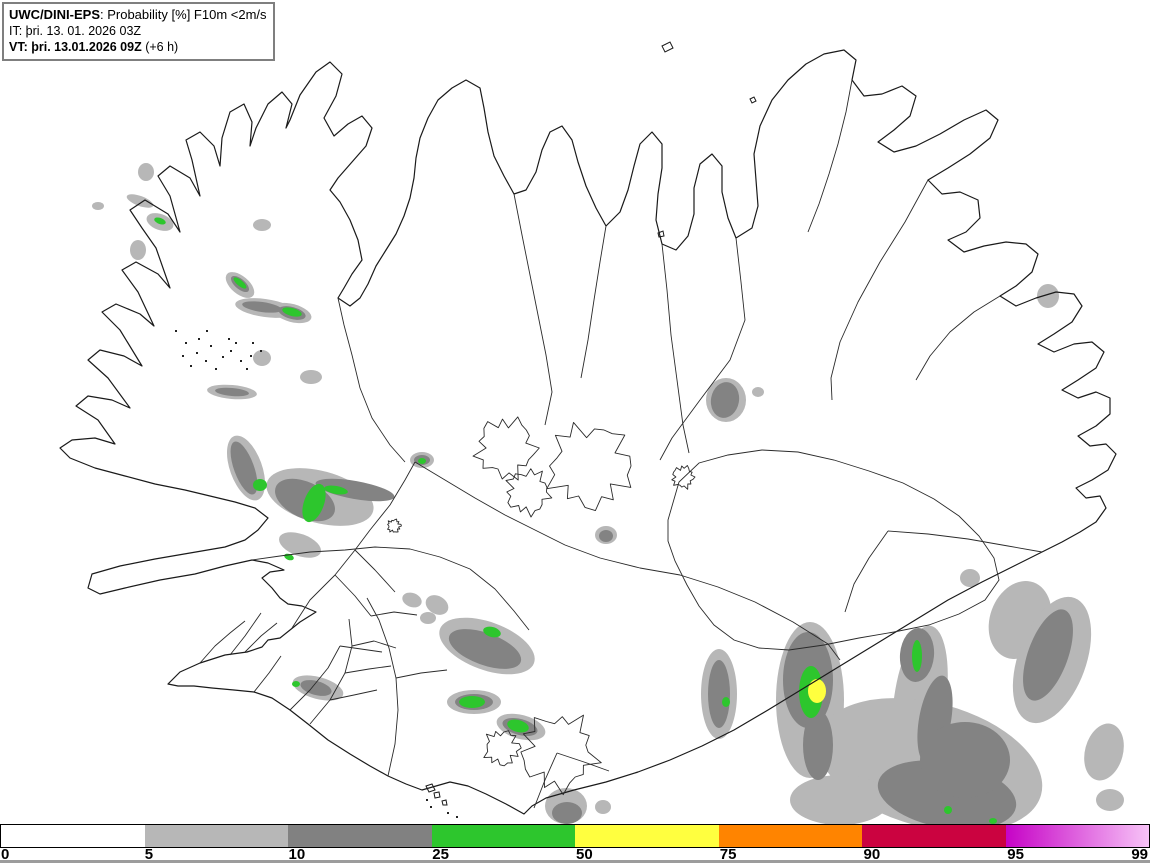  I want to click on lead-time: (+6 h), so click(160, 47).